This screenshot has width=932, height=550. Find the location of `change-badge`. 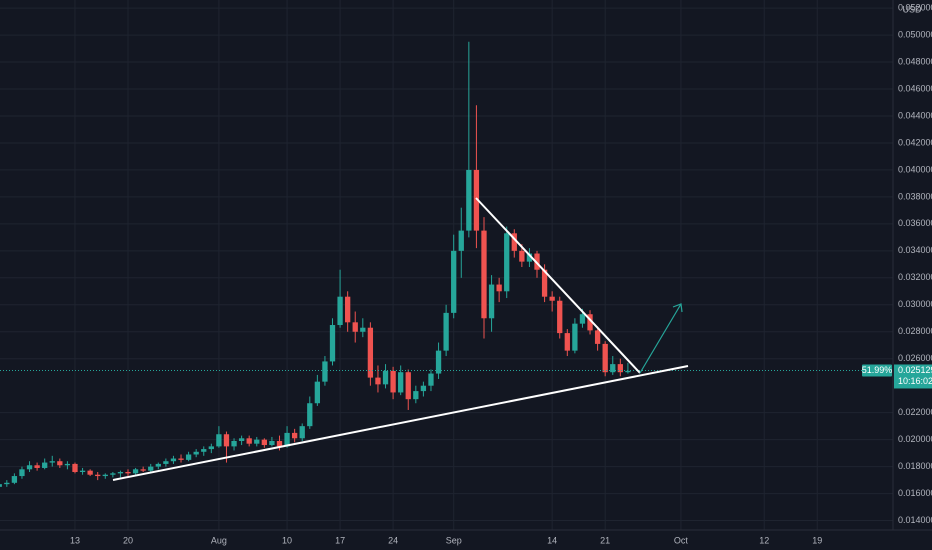

change-badge is located at coordinates (877, 370).